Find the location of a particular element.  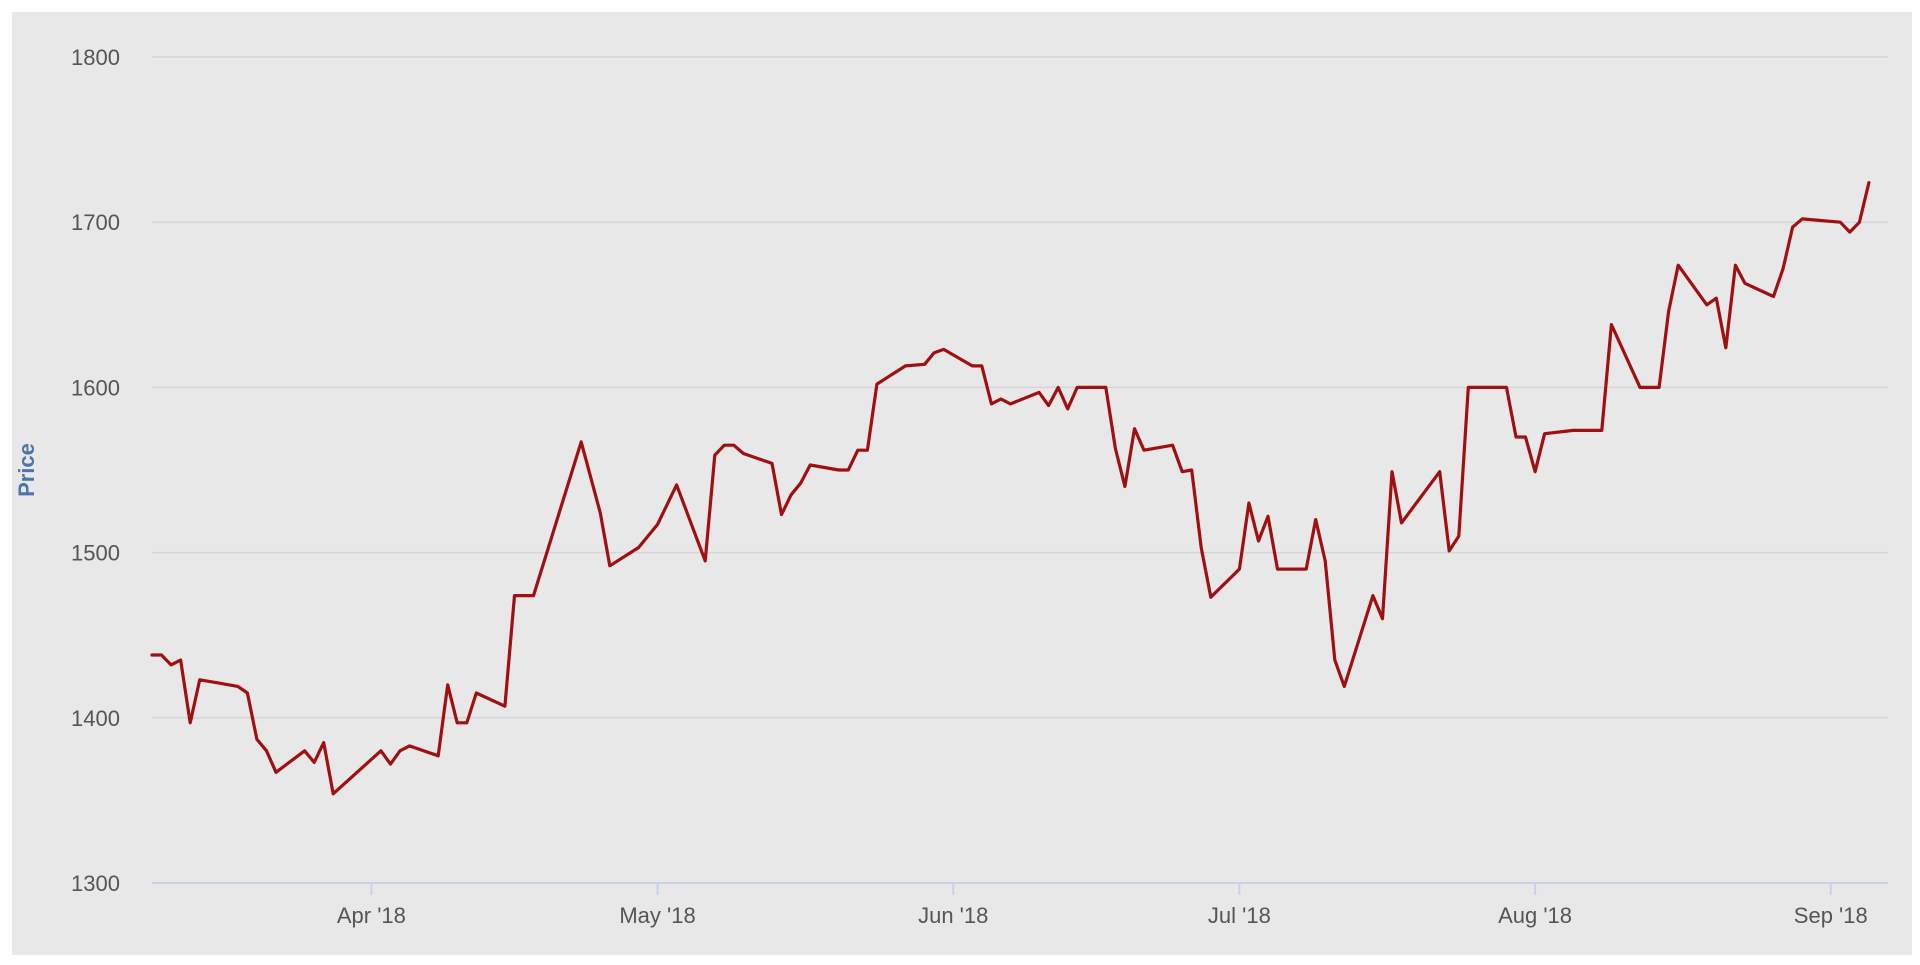

y-tick-label: 1800 is located at coordinates (95, 57).